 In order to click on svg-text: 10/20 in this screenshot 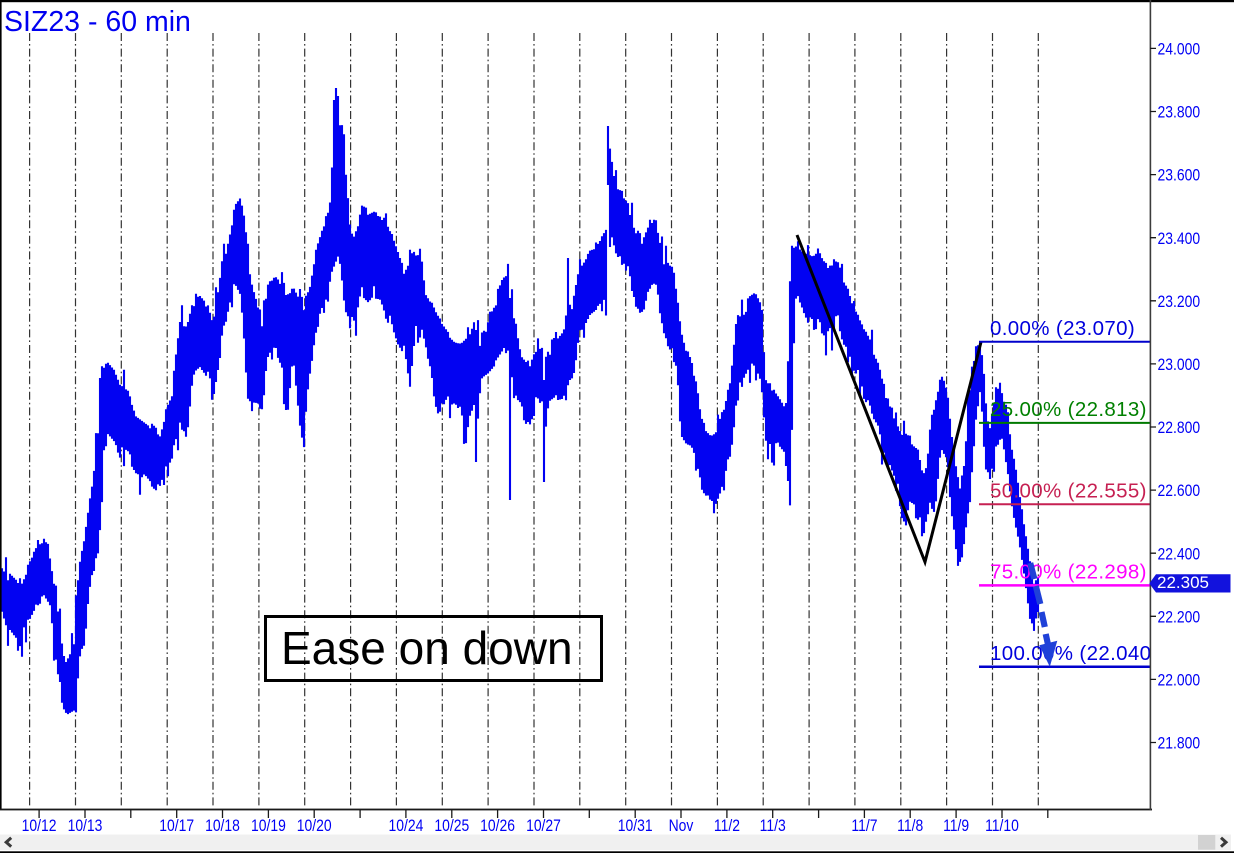, I will do `click(314, 826)`.